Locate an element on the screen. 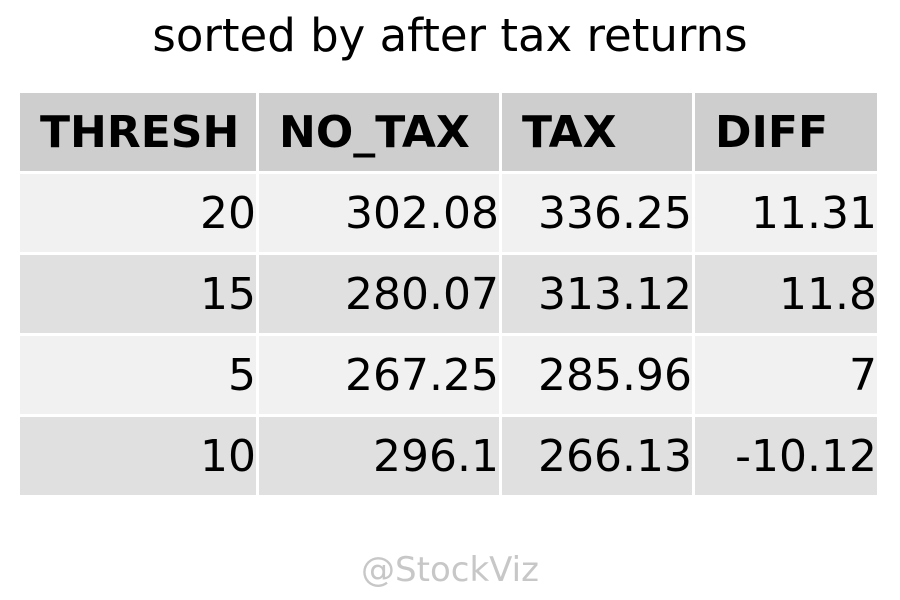 Image resolution: width=900 pixels, height=600 pixels. table-row: 10 296.1 266.13 -10.12 is located at coordinates (448, 456).